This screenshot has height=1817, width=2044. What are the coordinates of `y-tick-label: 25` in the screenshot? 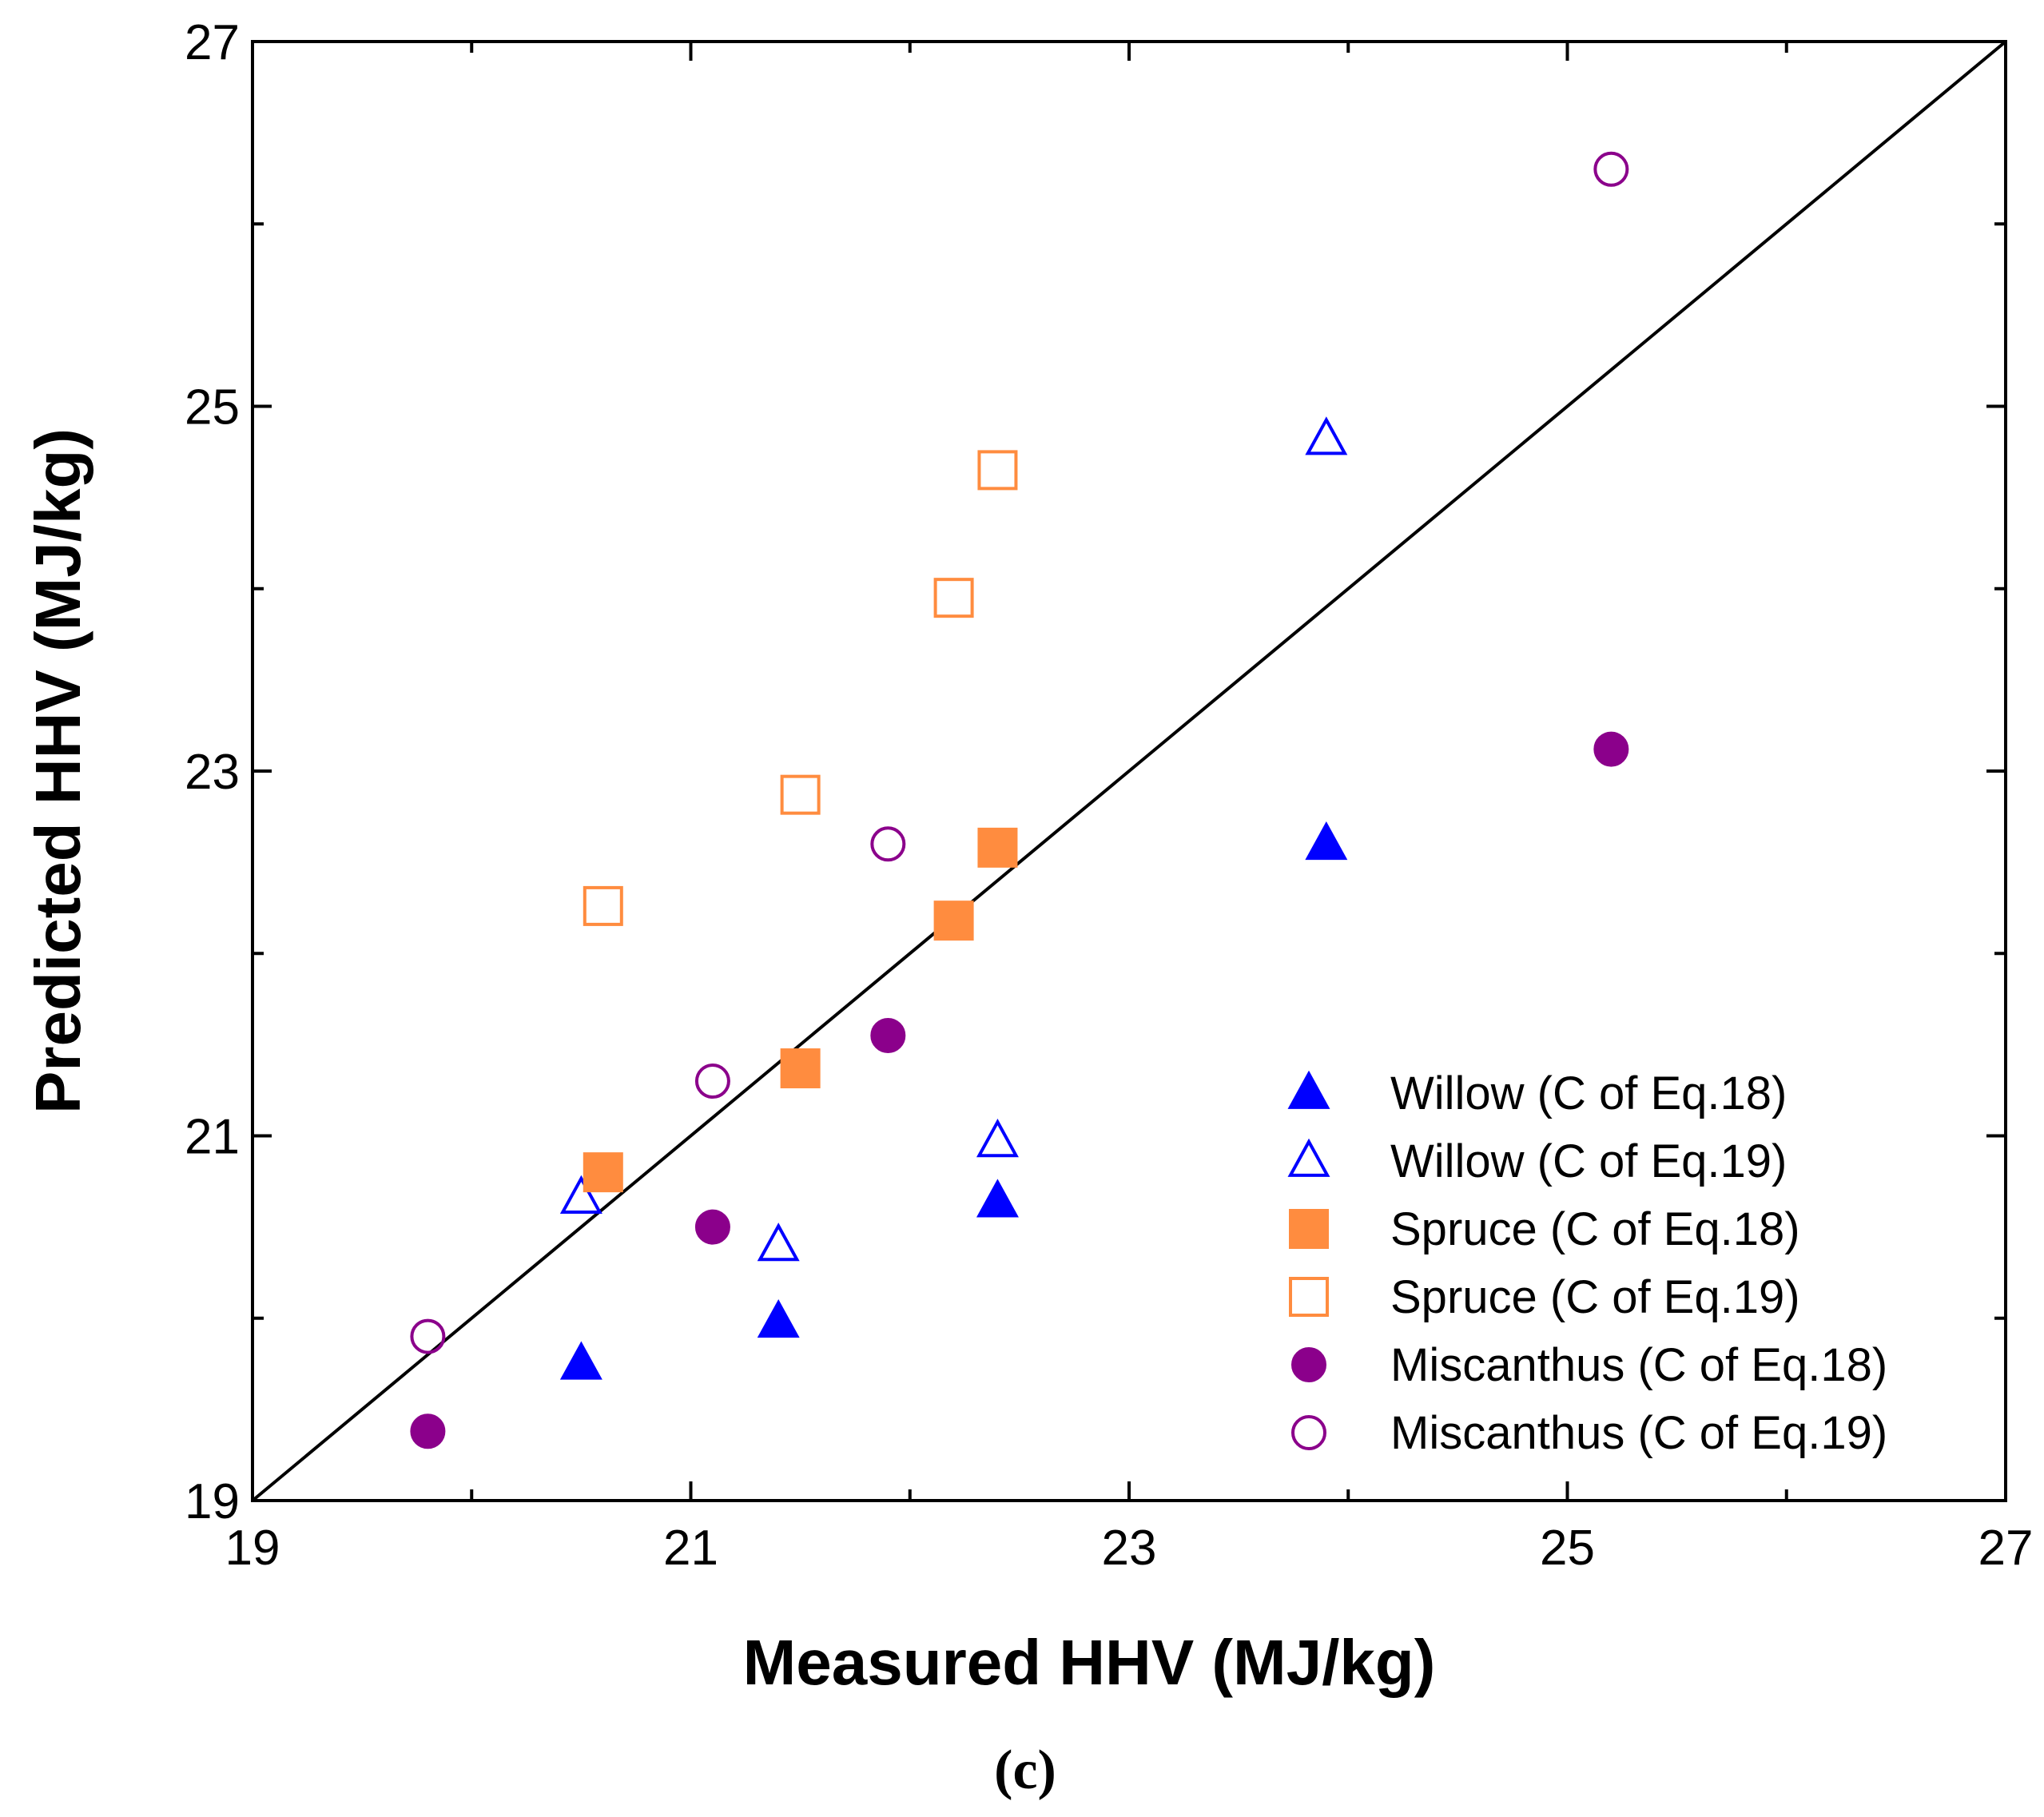 It's located at (212, 407).